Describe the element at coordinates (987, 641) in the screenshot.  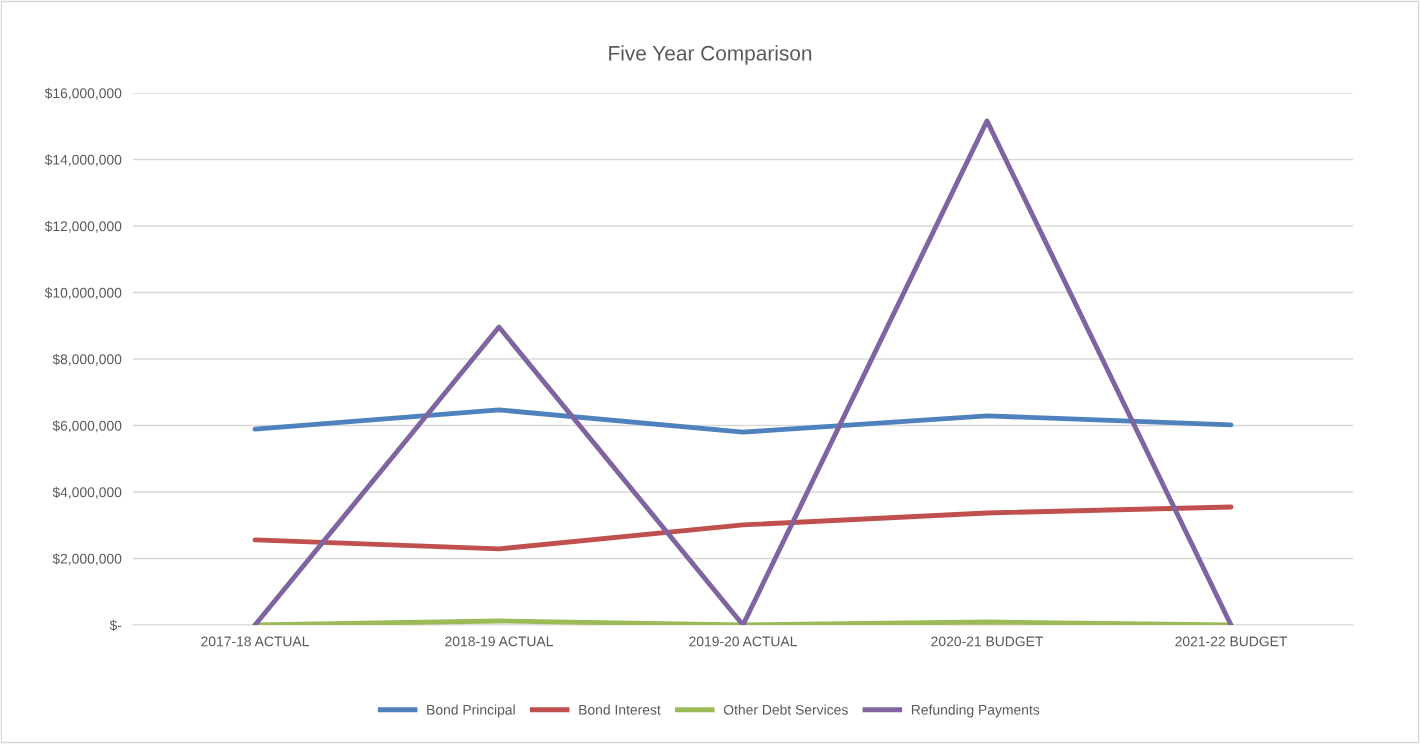
I see `x-tick-label: 2020-21 BUDGET` at that location.